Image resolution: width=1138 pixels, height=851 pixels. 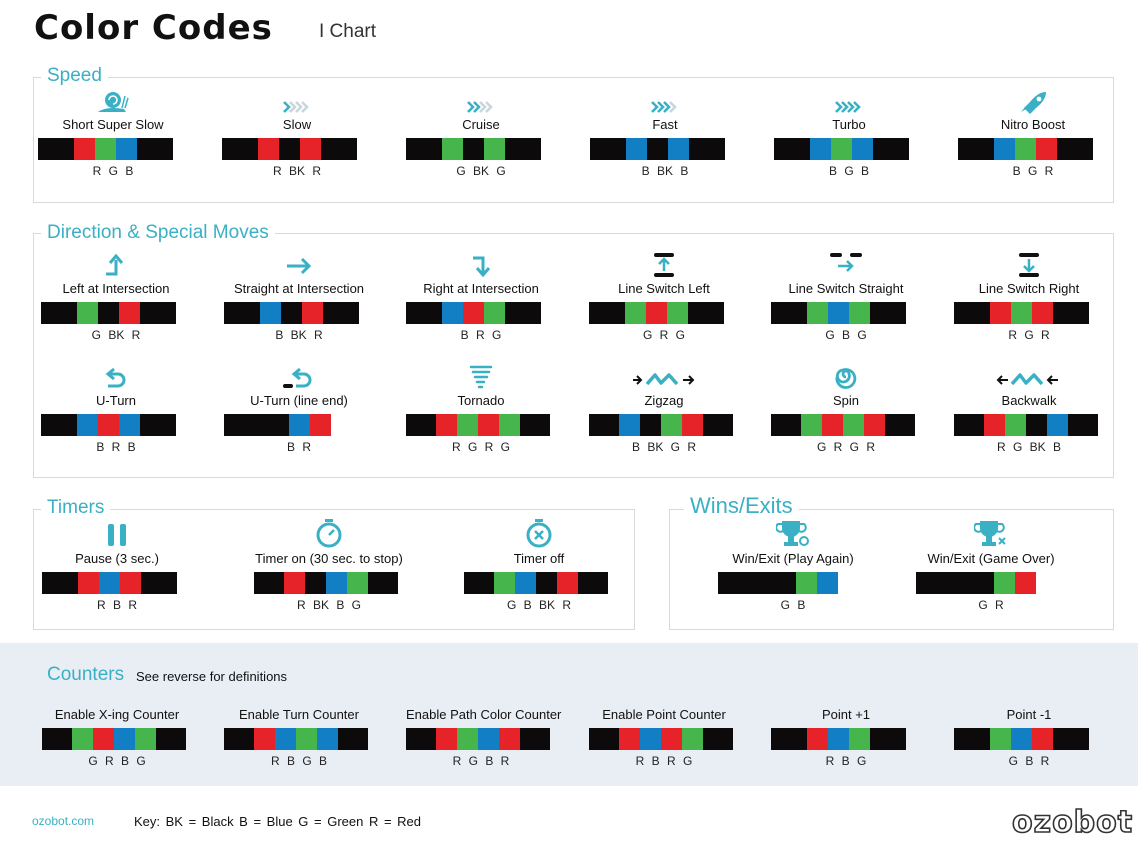 What do you see at coordinates (664, 409) in the screenshot?
I see `code-card-zigzag: Zigzag B BK G R` at bounding box center [664, 409].